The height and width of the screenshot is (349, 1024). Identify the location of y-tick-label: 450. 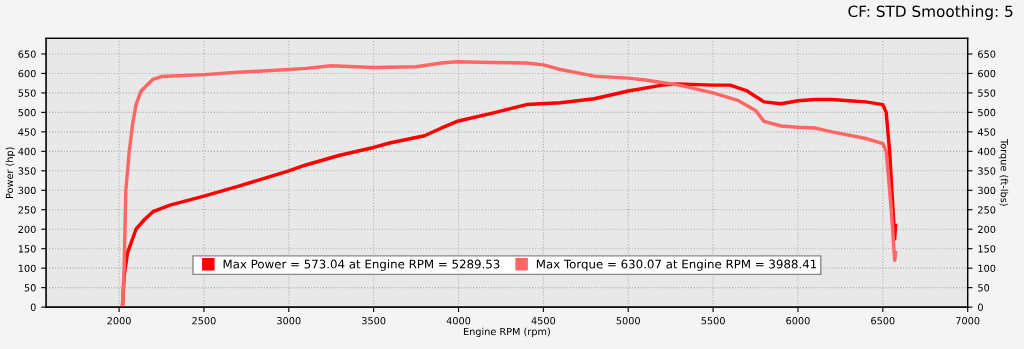
(27, 132).